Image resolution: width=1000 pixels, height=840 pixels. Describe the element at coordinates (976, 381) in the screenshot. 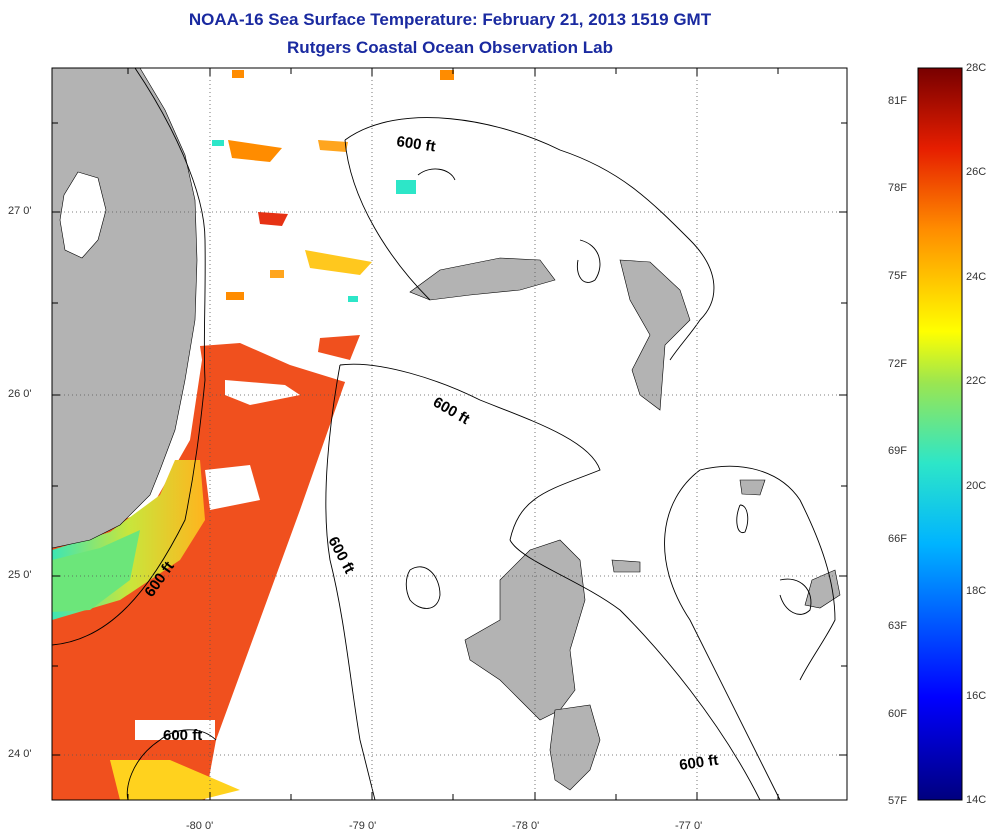

I see `colorbar-c-label: 22C` at that location.